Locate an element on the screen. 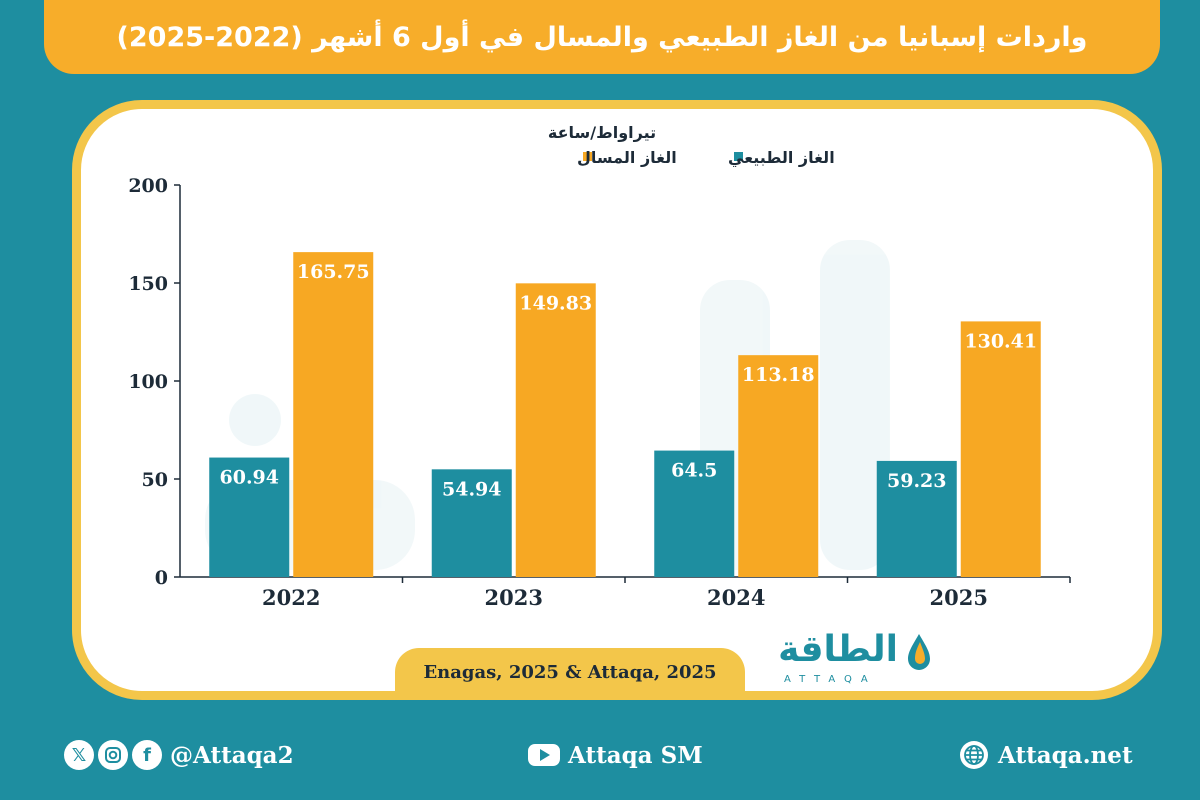 This screenshot has height=800, width=1200. bar-natural-gas-2022 is located at coordinates (249, 517).